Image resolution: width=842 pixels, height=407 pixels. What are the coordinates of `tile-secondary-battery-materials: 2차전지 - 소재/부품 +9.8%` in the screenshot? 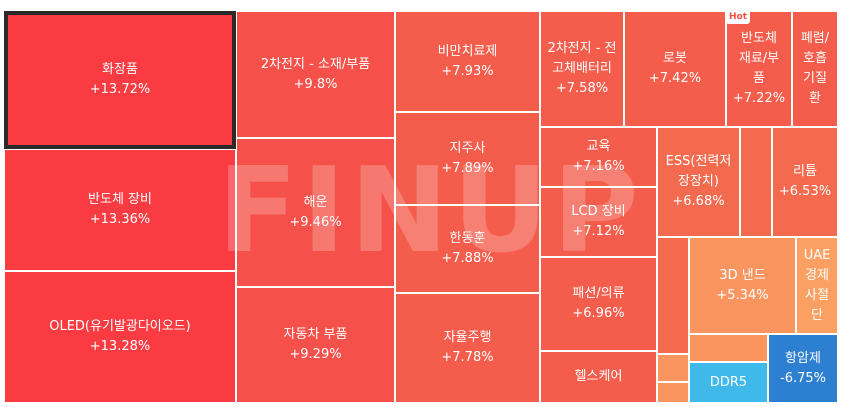 It's located at (315, 74).